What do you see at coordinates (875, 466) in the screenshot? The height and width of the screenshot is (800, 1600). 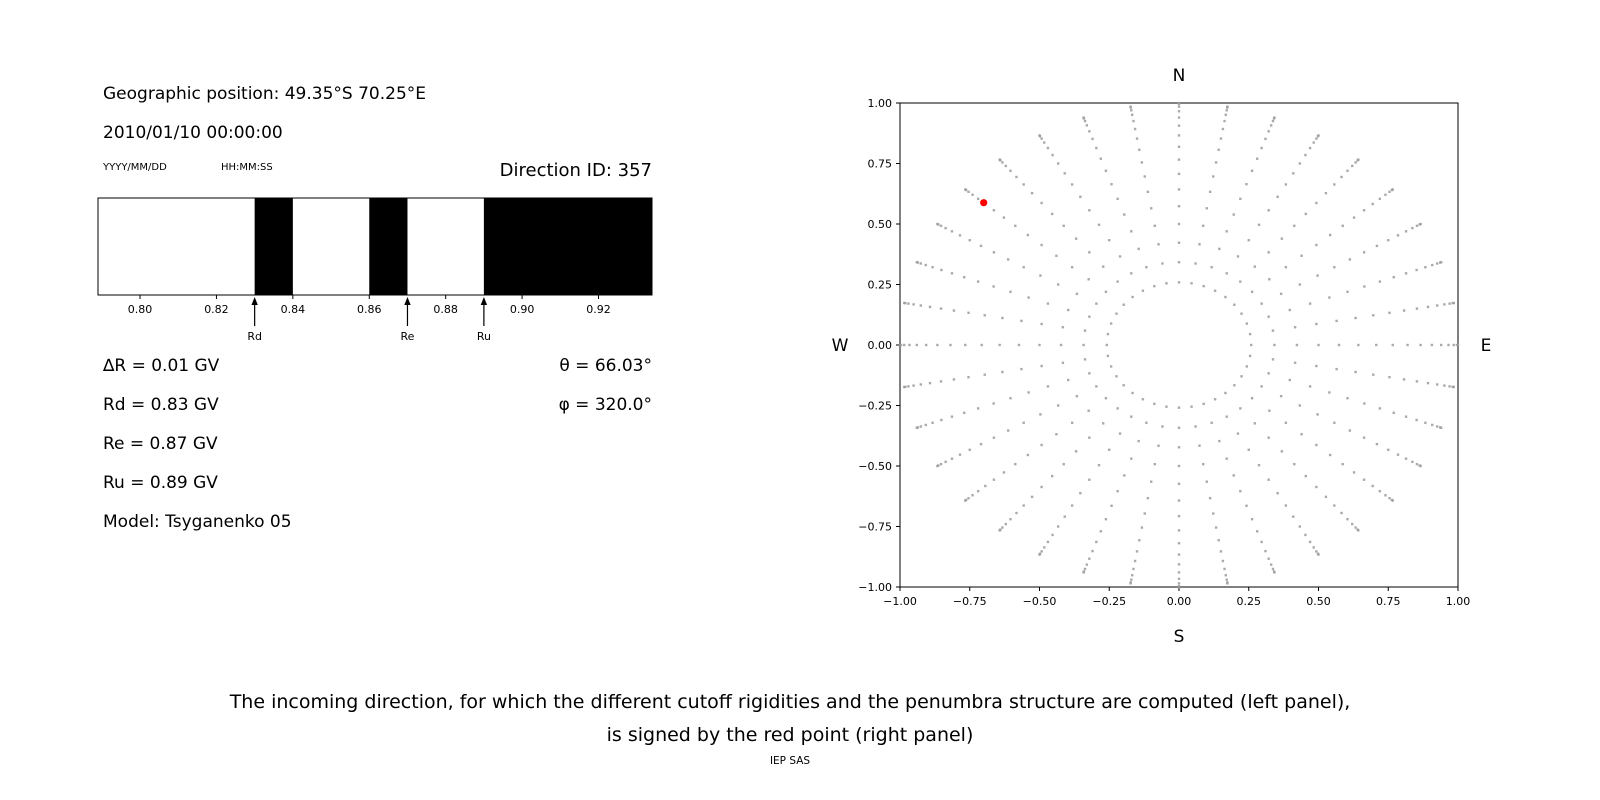 I see `y-tick-label: −0.50` at bounding box center [875, 466].